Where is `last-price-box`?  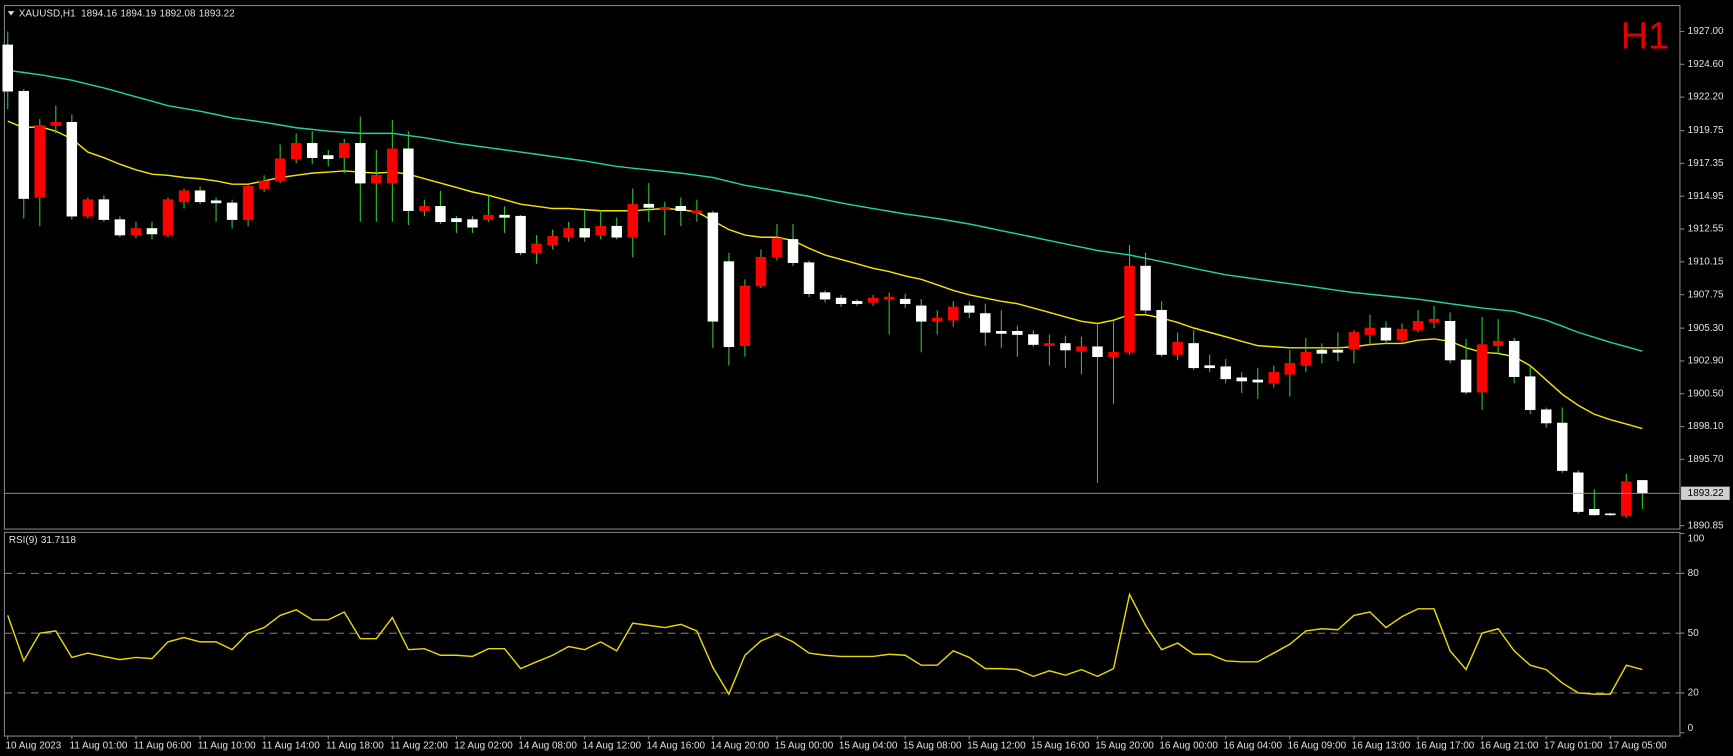
last-price-box is located at coordinates (1705, 493).